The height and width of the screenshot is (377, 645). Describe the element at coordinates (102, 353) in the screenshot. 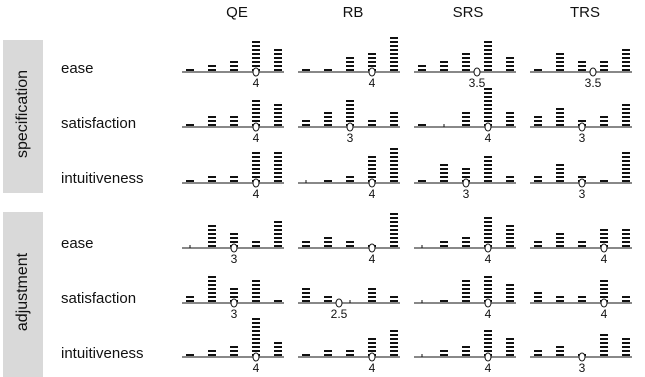

I see `row-label-adj-intuitiveness: intuitiveness` at that location.